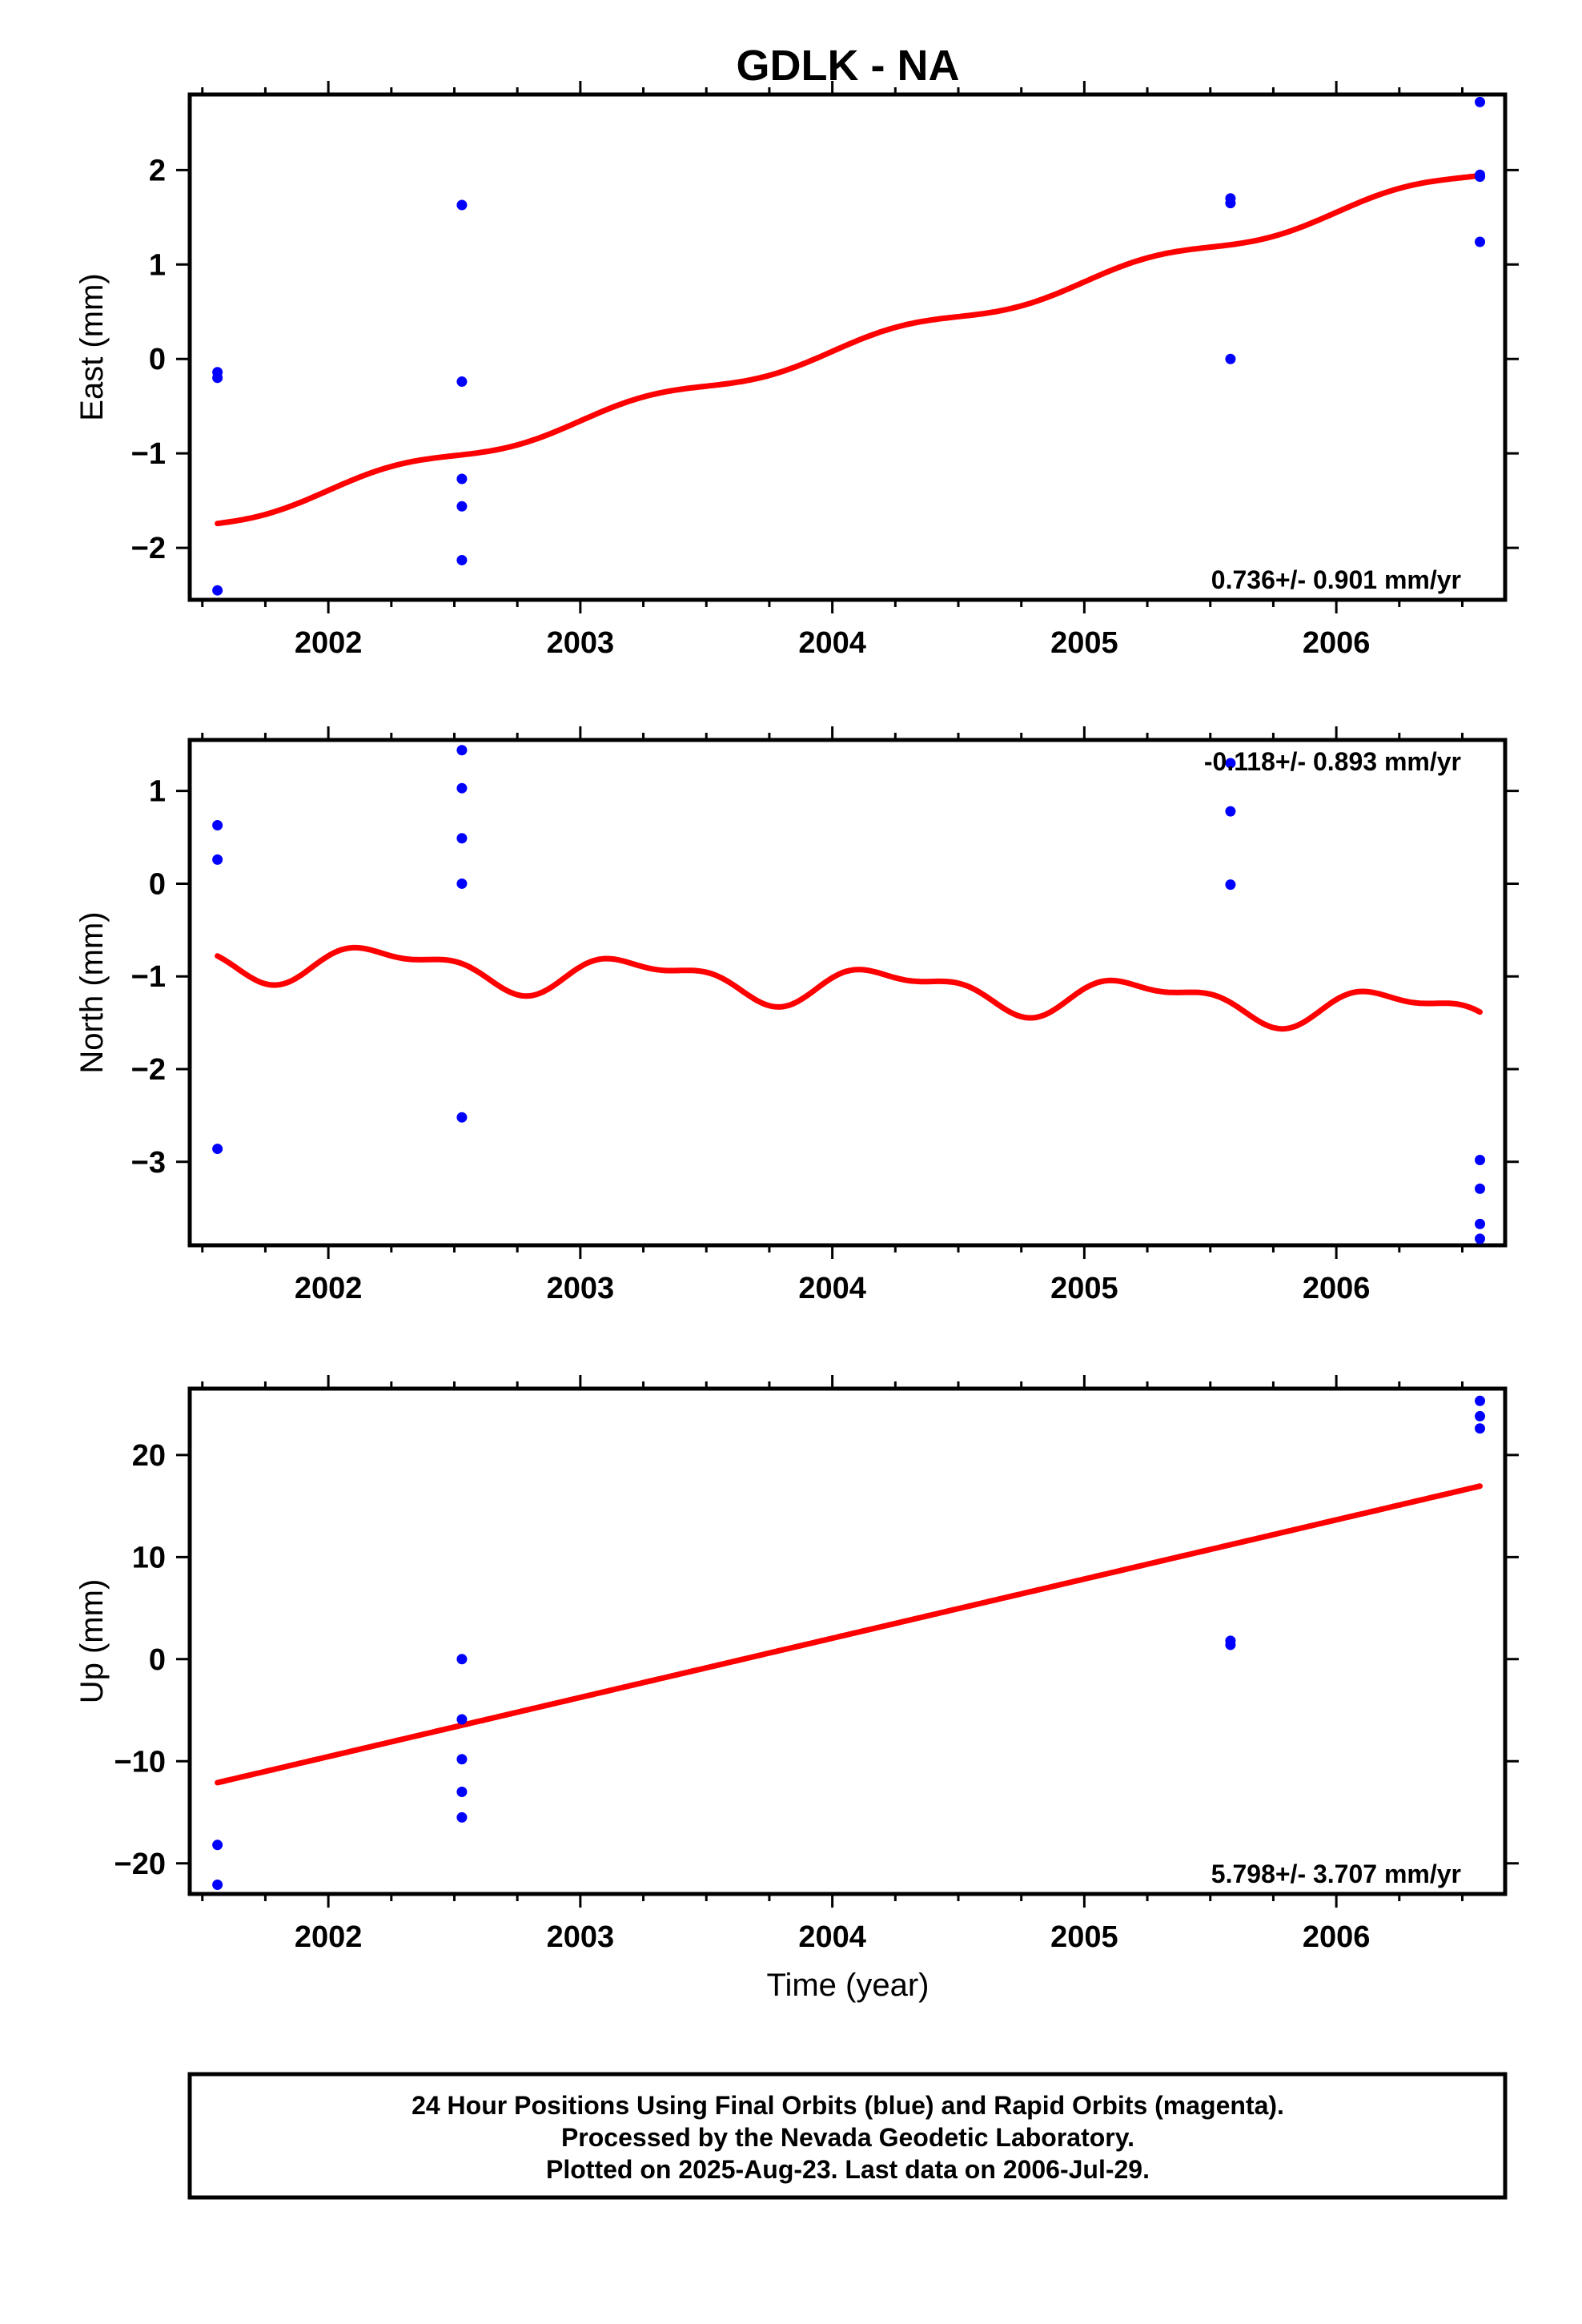  Describe the element at coordinates (149, 1456) in the screenshot. I see `y-tick-label: 20` at that location.